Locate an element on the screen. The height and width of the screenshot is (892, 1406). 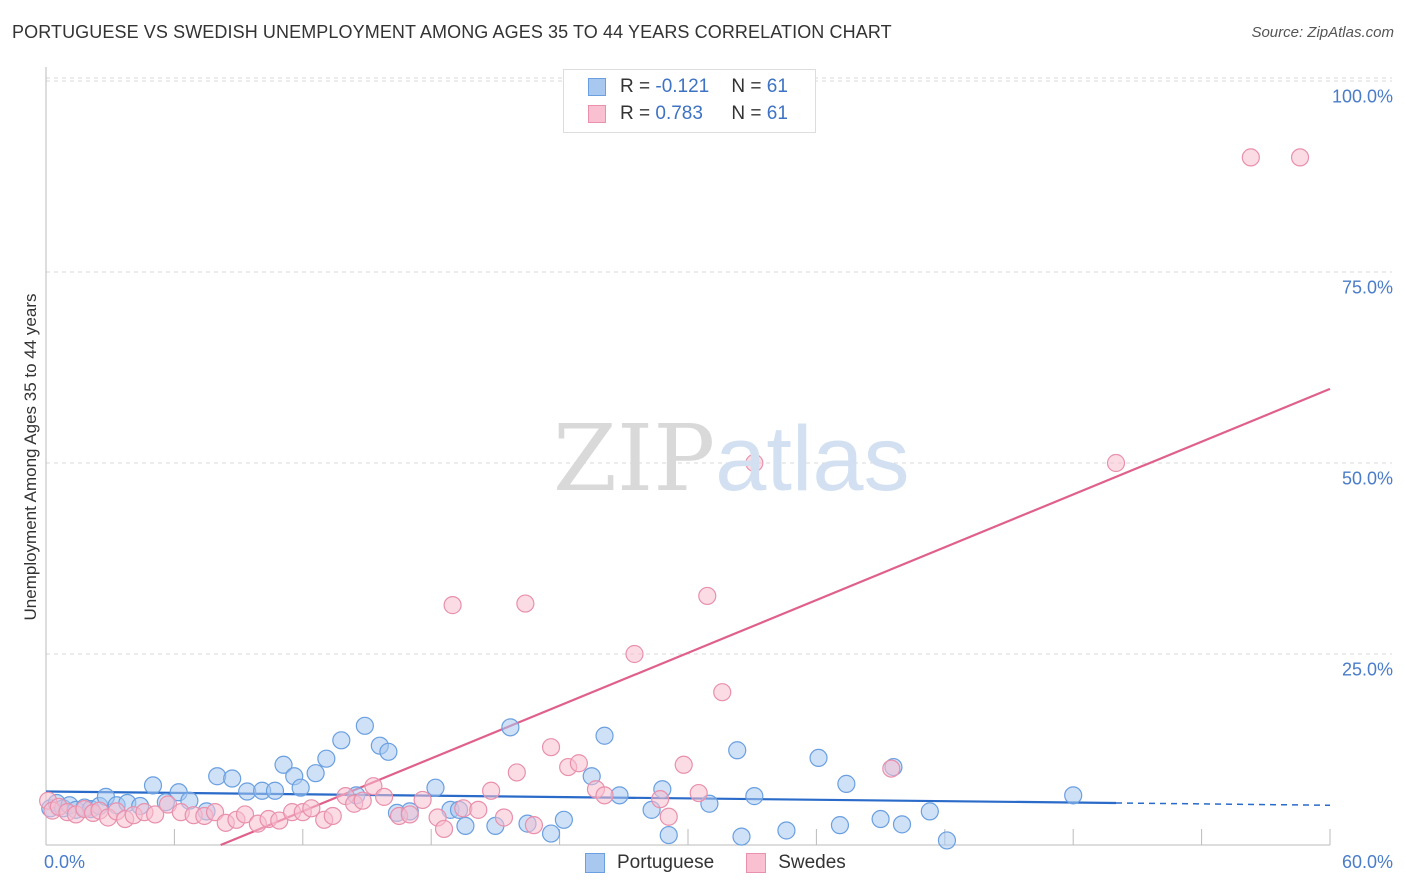
legend-r-value-swedes: 0.783 is located at coordinates (679, 113).